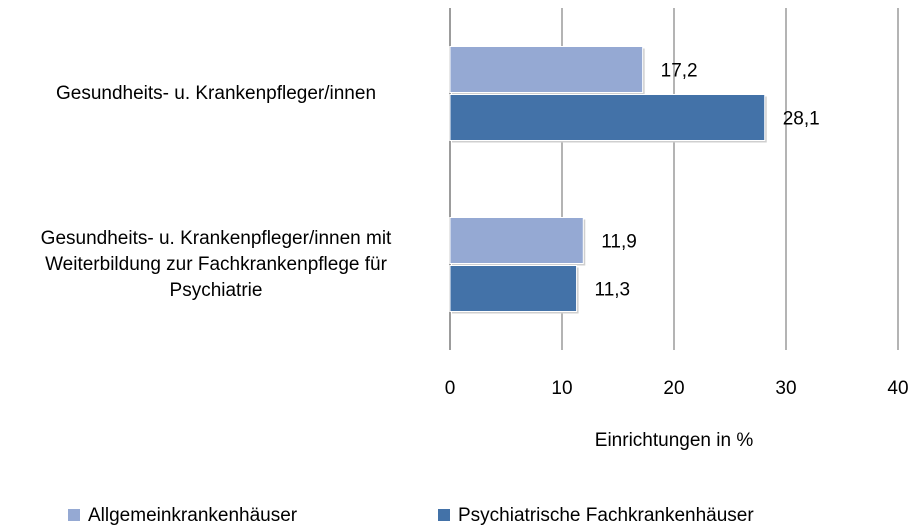 This screenshot has width=915, height=529. Describe the element at coordinates (619, 242) in the screenshot. I see `value-label: 11,9` at that location.